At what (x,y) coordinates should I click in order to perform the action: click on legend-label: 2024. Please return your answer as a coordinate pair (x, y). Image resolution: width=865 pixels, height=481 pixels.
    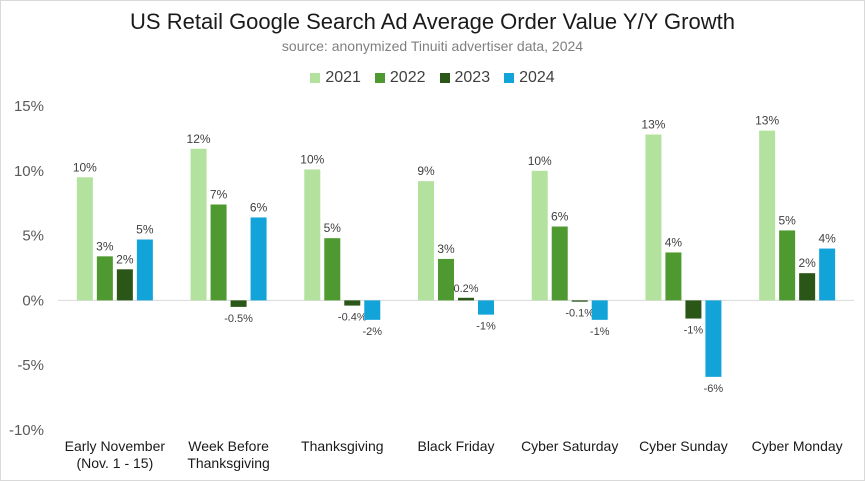
    Looking at the image, I should click on (537, 77).